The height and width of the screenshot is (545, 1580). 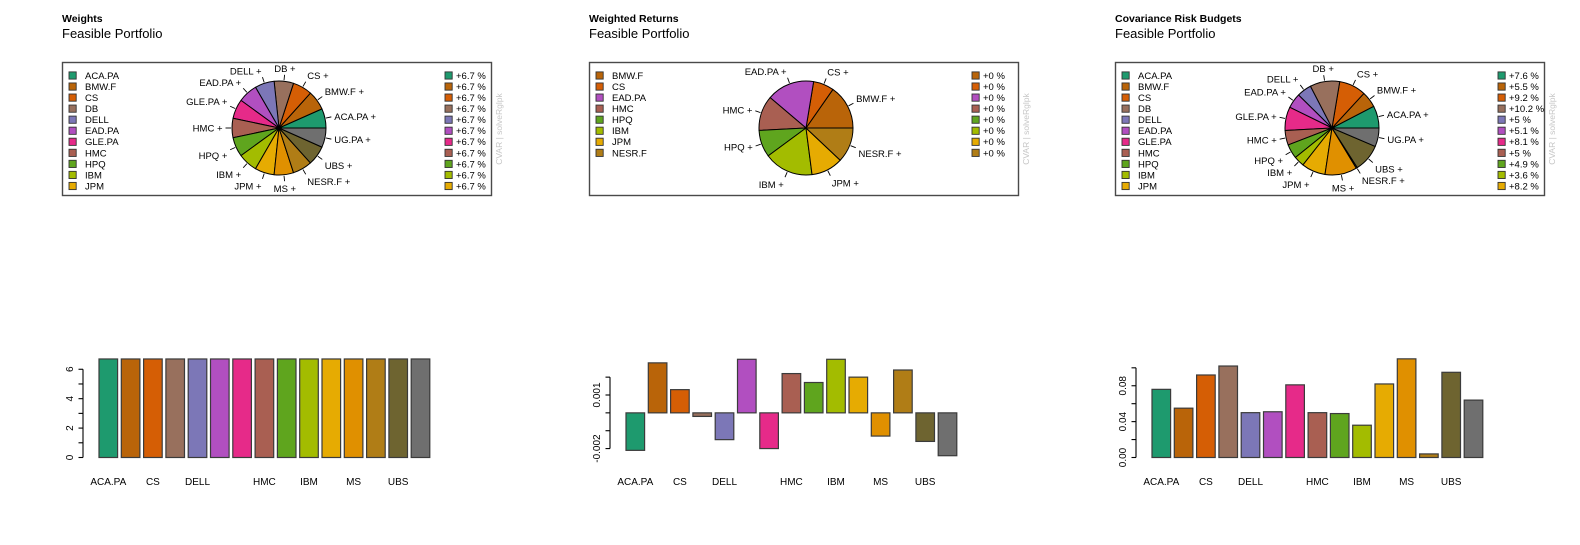 What do you see at coordinates (1501, 163) in the screenshot?
I see `legend-value-swatch-HPQ` at bounding box center [1501, 163].